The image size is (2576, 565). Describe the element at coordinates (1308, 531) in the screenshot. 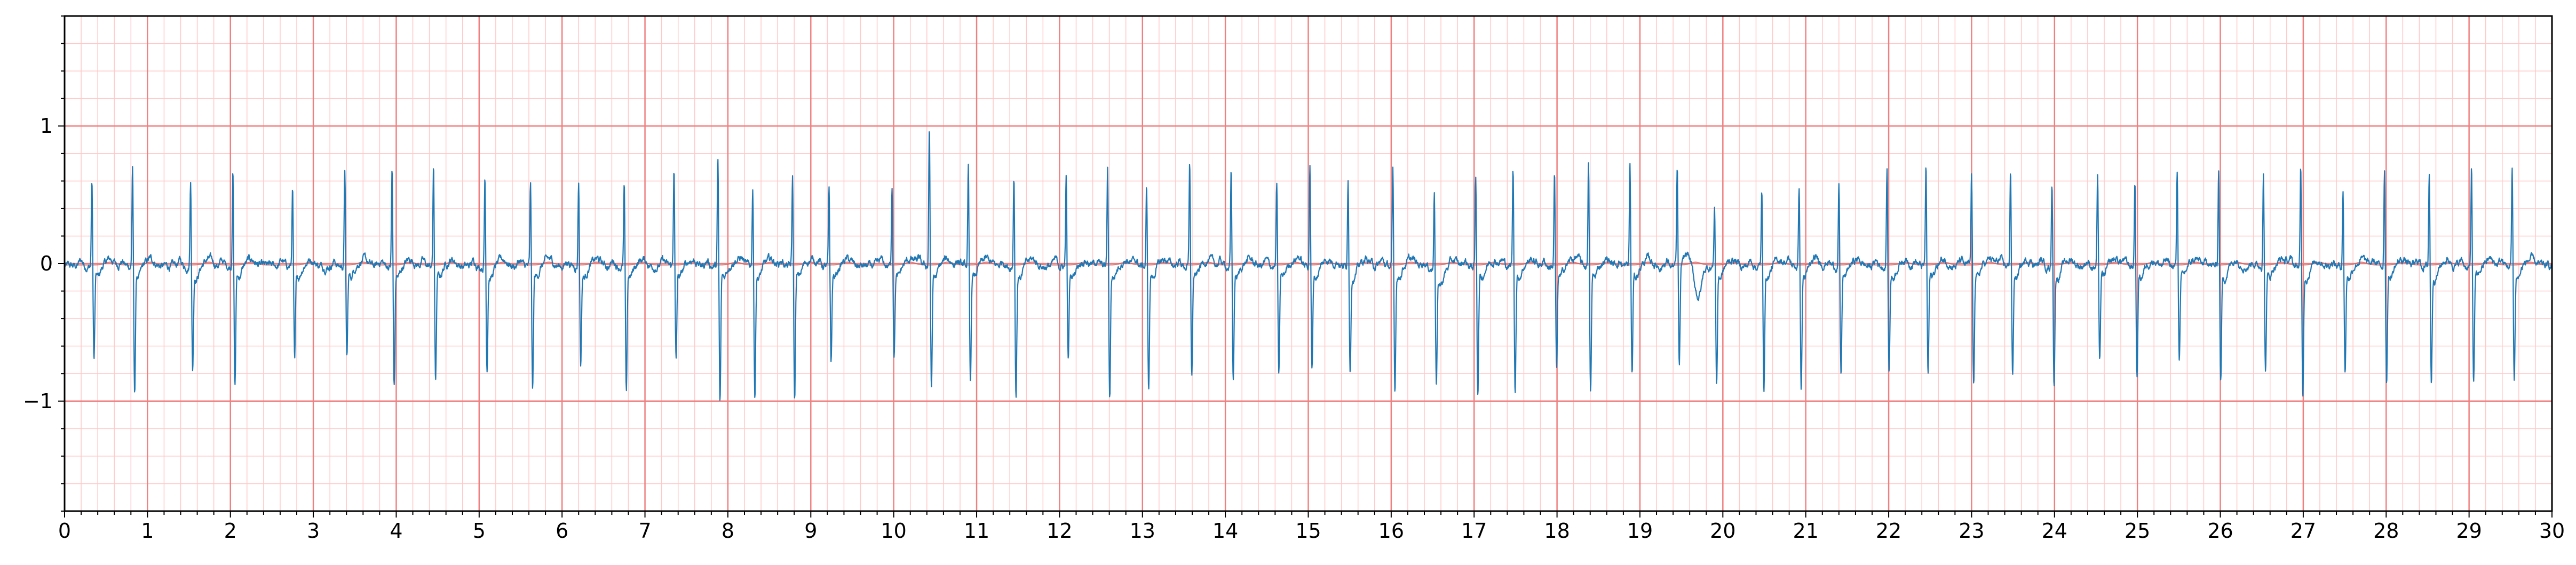

I see `x-tick-label: 15` at that location.